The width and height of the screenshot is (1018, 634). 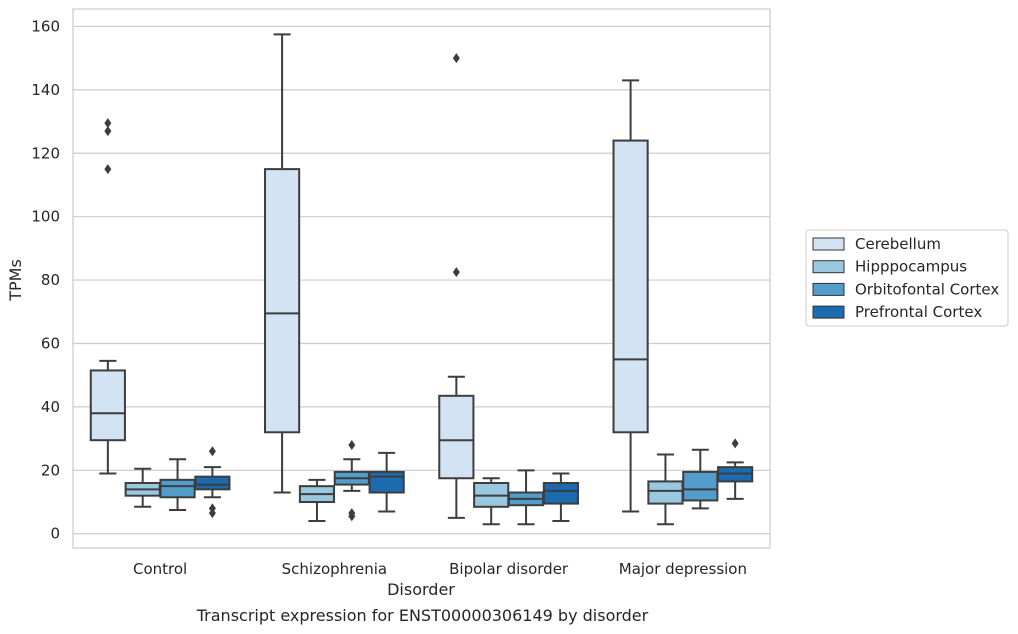 What do you see at coordinates (50, 280) in the screenshot?
I see `y-tick-label: 80` at bounding box center [50, 280].